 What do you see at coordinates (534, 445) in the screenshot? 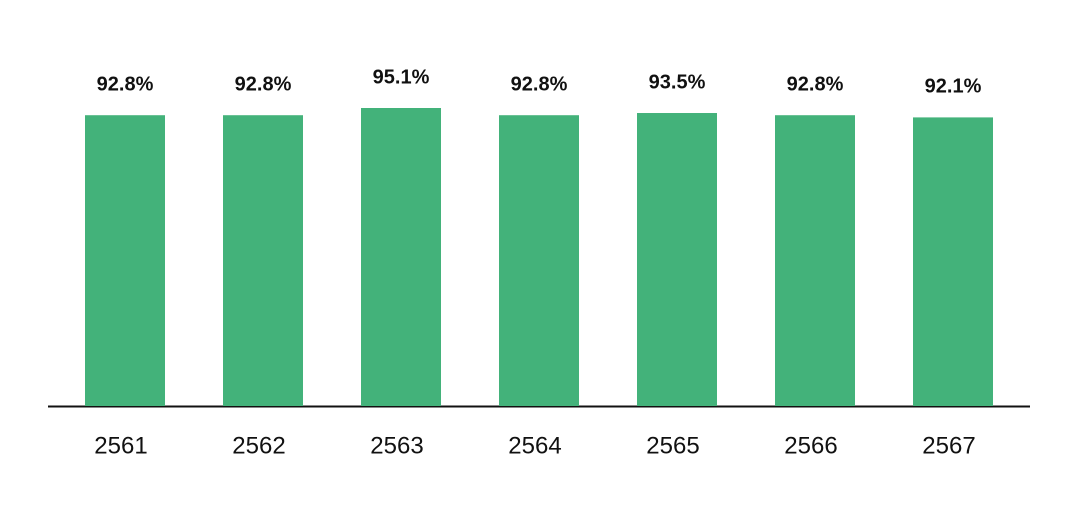
I see `x-tick-label: 2564` at bounding box center [534, 445].